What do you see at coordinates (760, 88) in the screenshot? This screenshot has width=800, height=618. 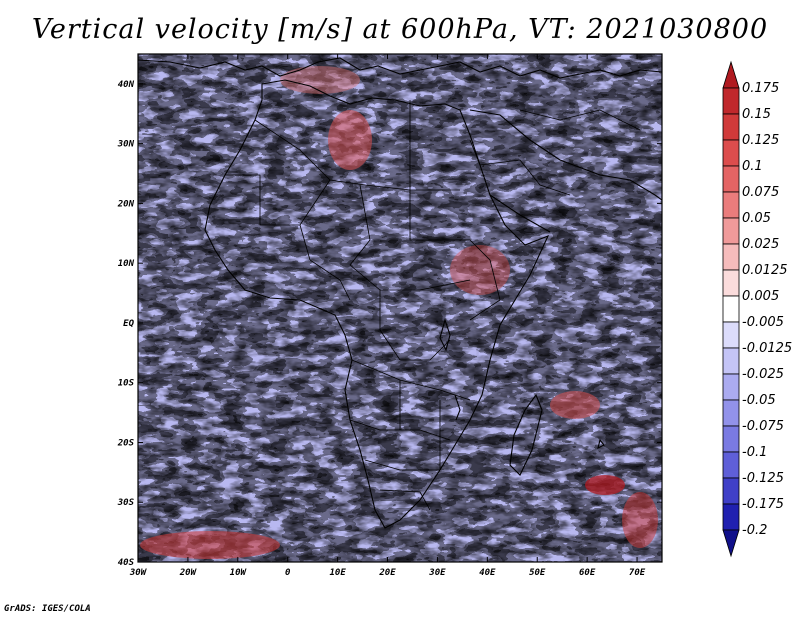 I see `colorbar-label: 0.175` at bounding box center [760, 88].